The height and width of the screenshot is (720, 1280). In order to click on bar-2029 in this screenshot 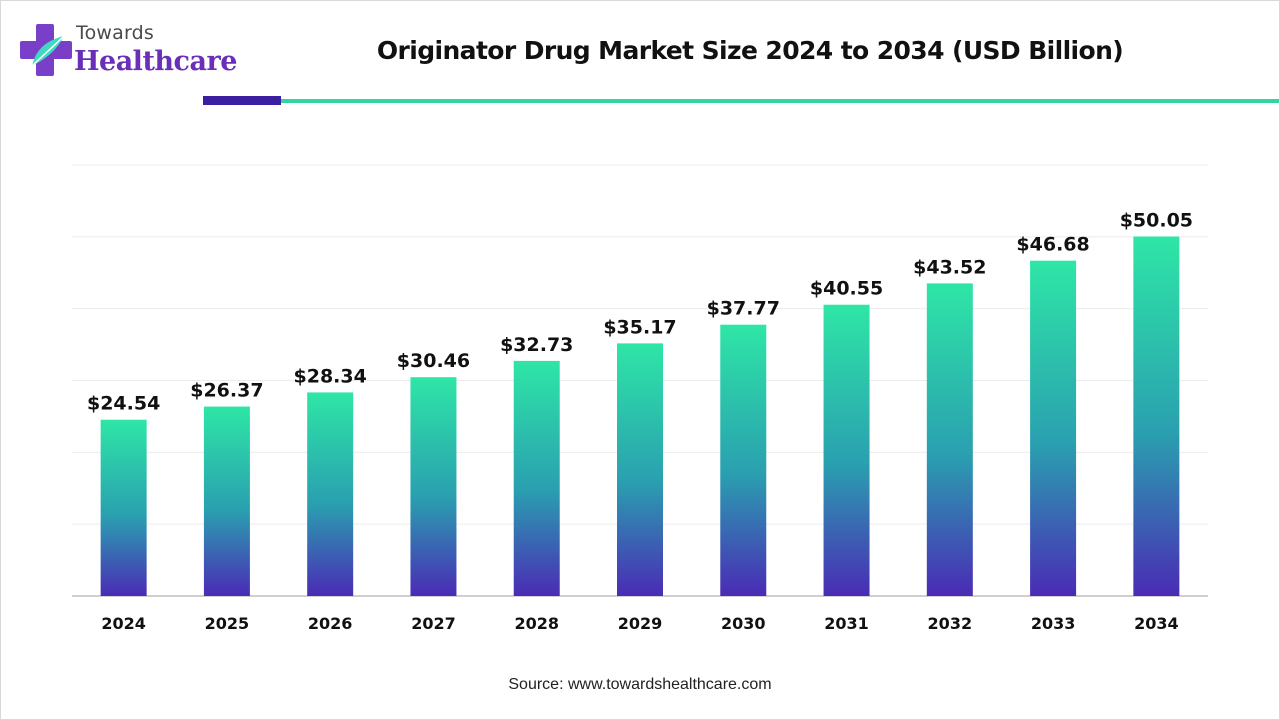, I will do `click(640, 469)`.